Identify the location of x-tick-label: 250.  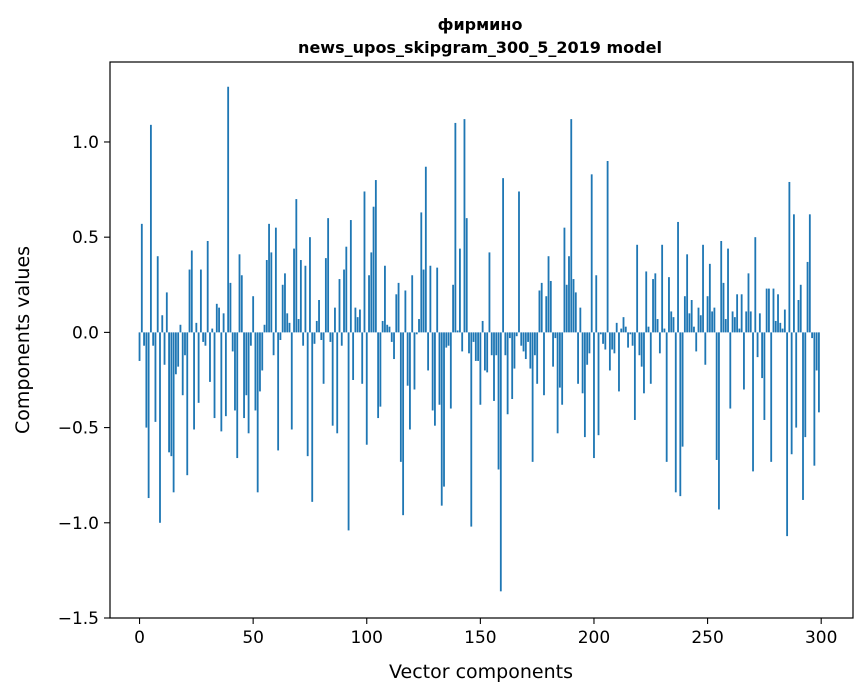
(707, 638).